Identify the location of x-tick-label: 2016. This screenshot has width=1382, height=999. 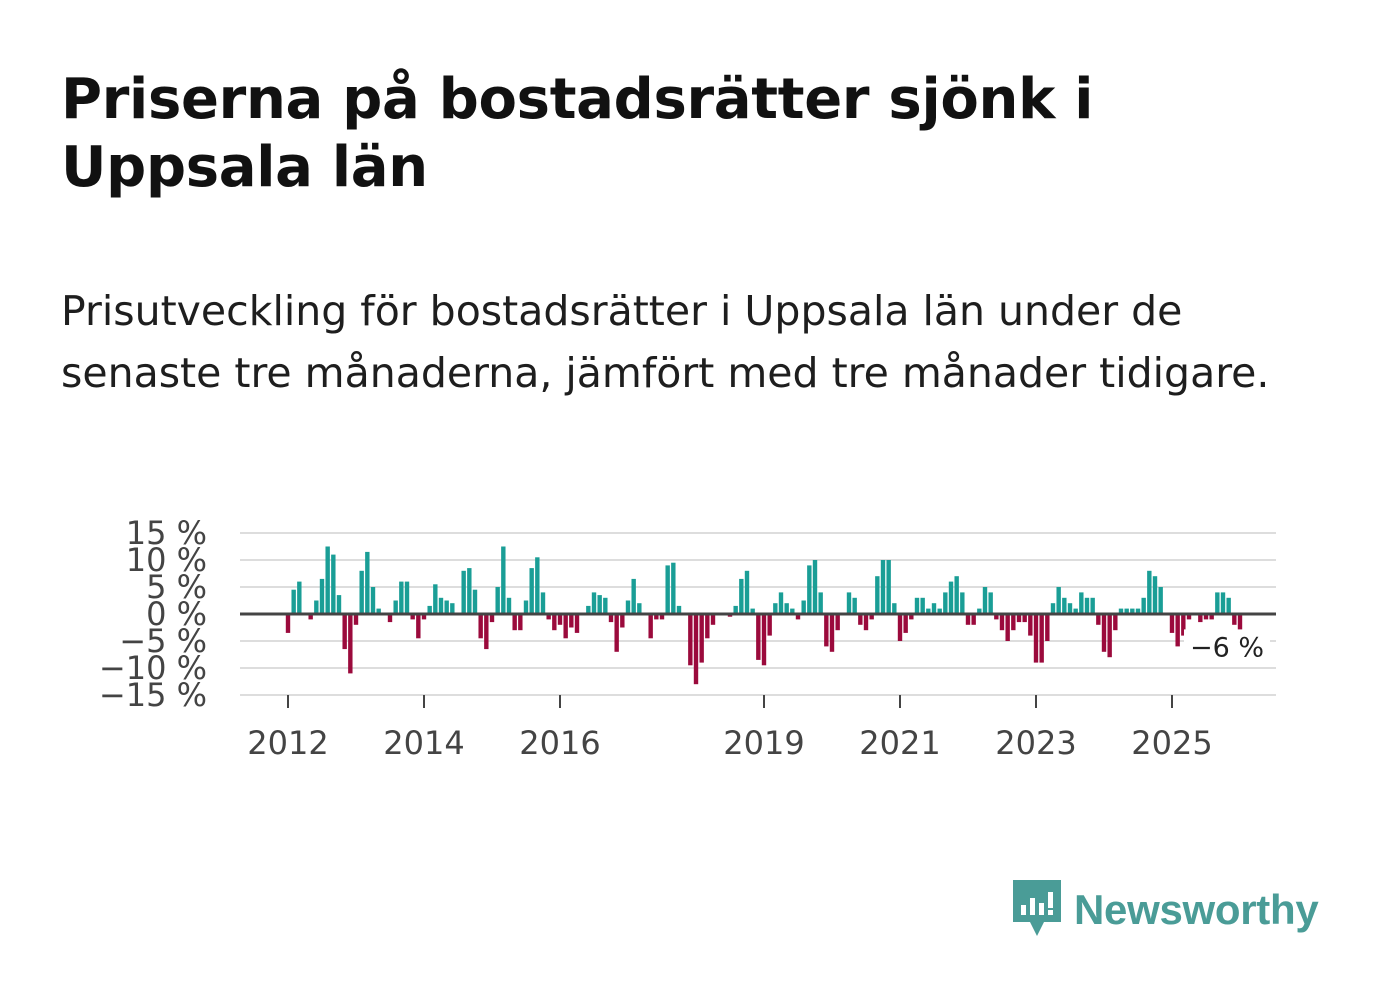
(559, 743).